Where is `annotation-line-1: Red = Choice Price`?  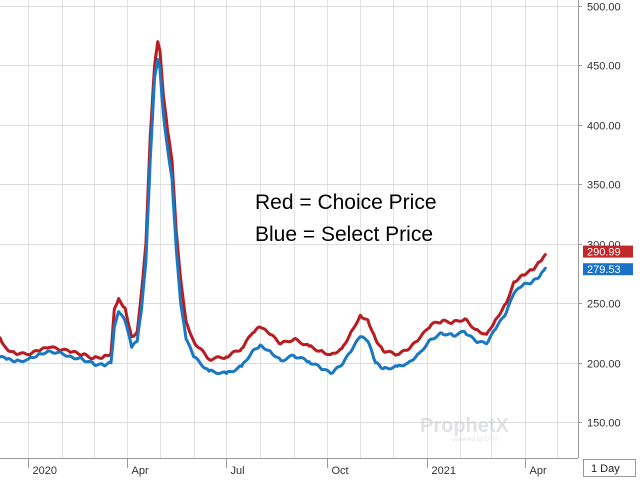 annotation-line-1: Red = Choice Price is located at coordinates (346, 202).